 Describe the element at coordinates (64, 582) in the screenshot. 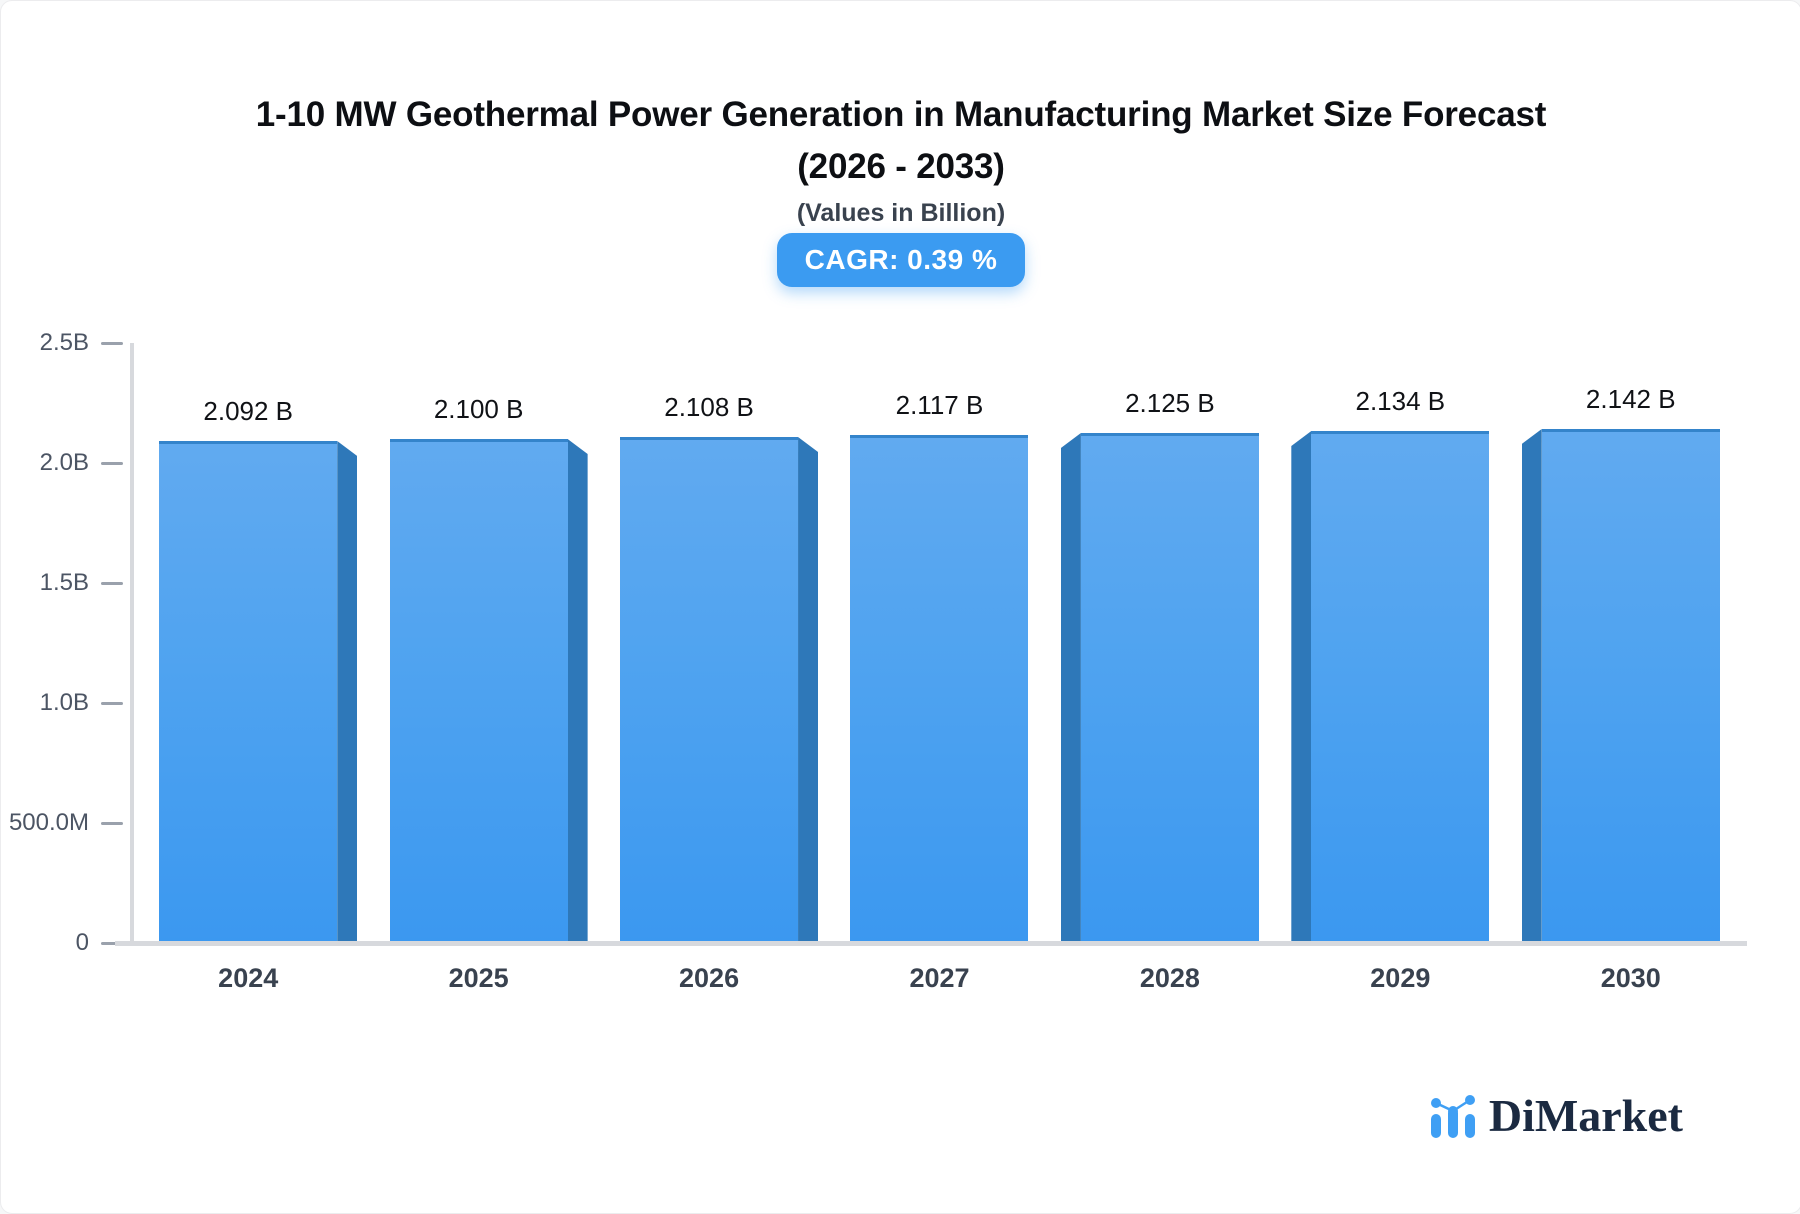

I see `y-tick-label: 1.5B` at that location.